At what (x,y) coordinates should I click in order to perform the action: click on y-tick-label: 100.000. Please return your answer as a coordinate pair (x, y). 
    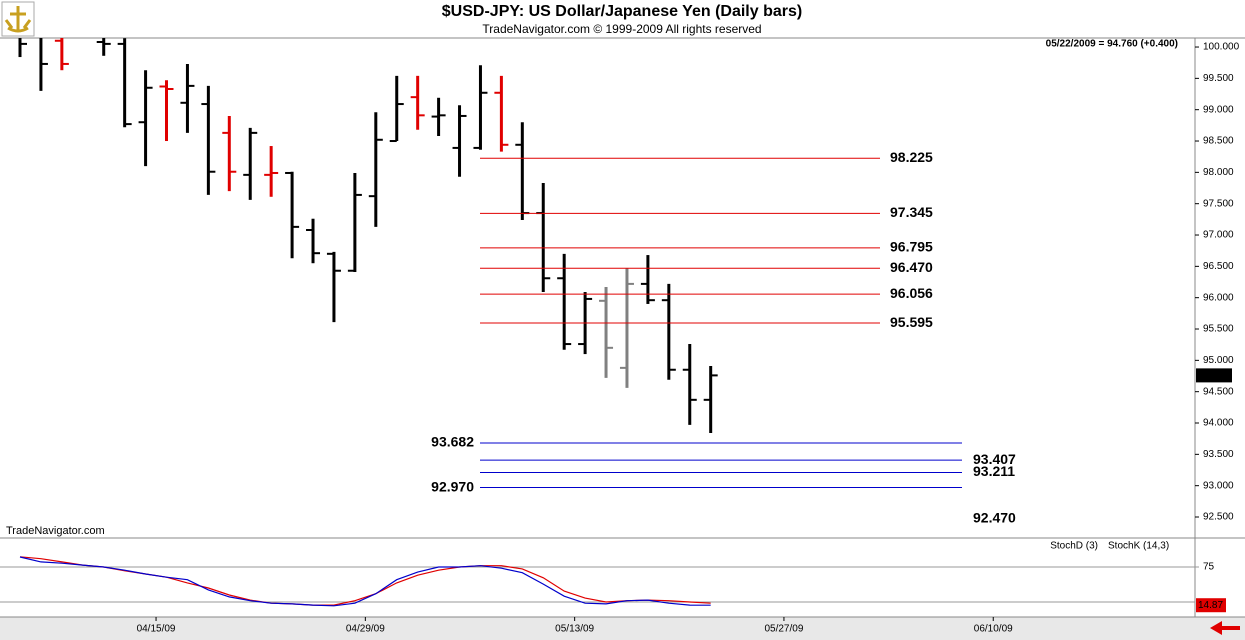
    Looking at the image, I should click on (1221, 47).